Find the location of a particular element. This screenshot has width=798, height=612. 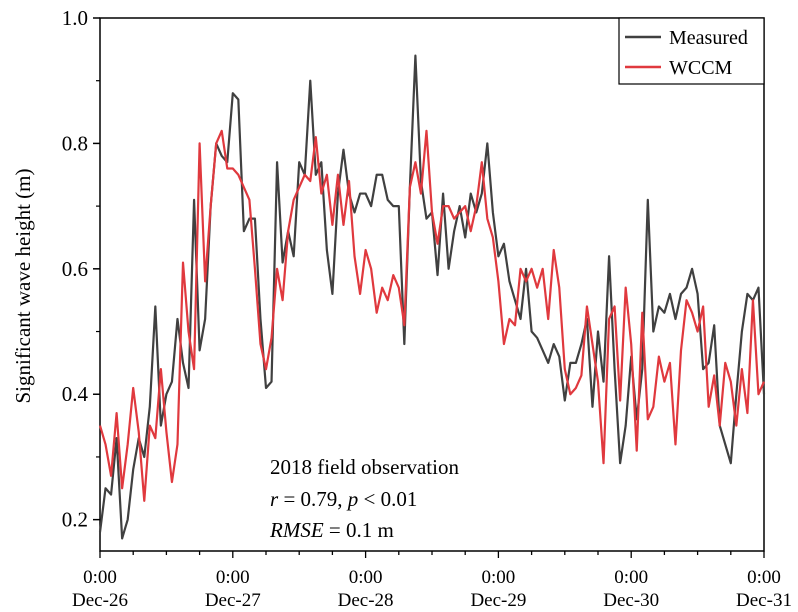

r-symbol: r is located at coordinates (274, 499).